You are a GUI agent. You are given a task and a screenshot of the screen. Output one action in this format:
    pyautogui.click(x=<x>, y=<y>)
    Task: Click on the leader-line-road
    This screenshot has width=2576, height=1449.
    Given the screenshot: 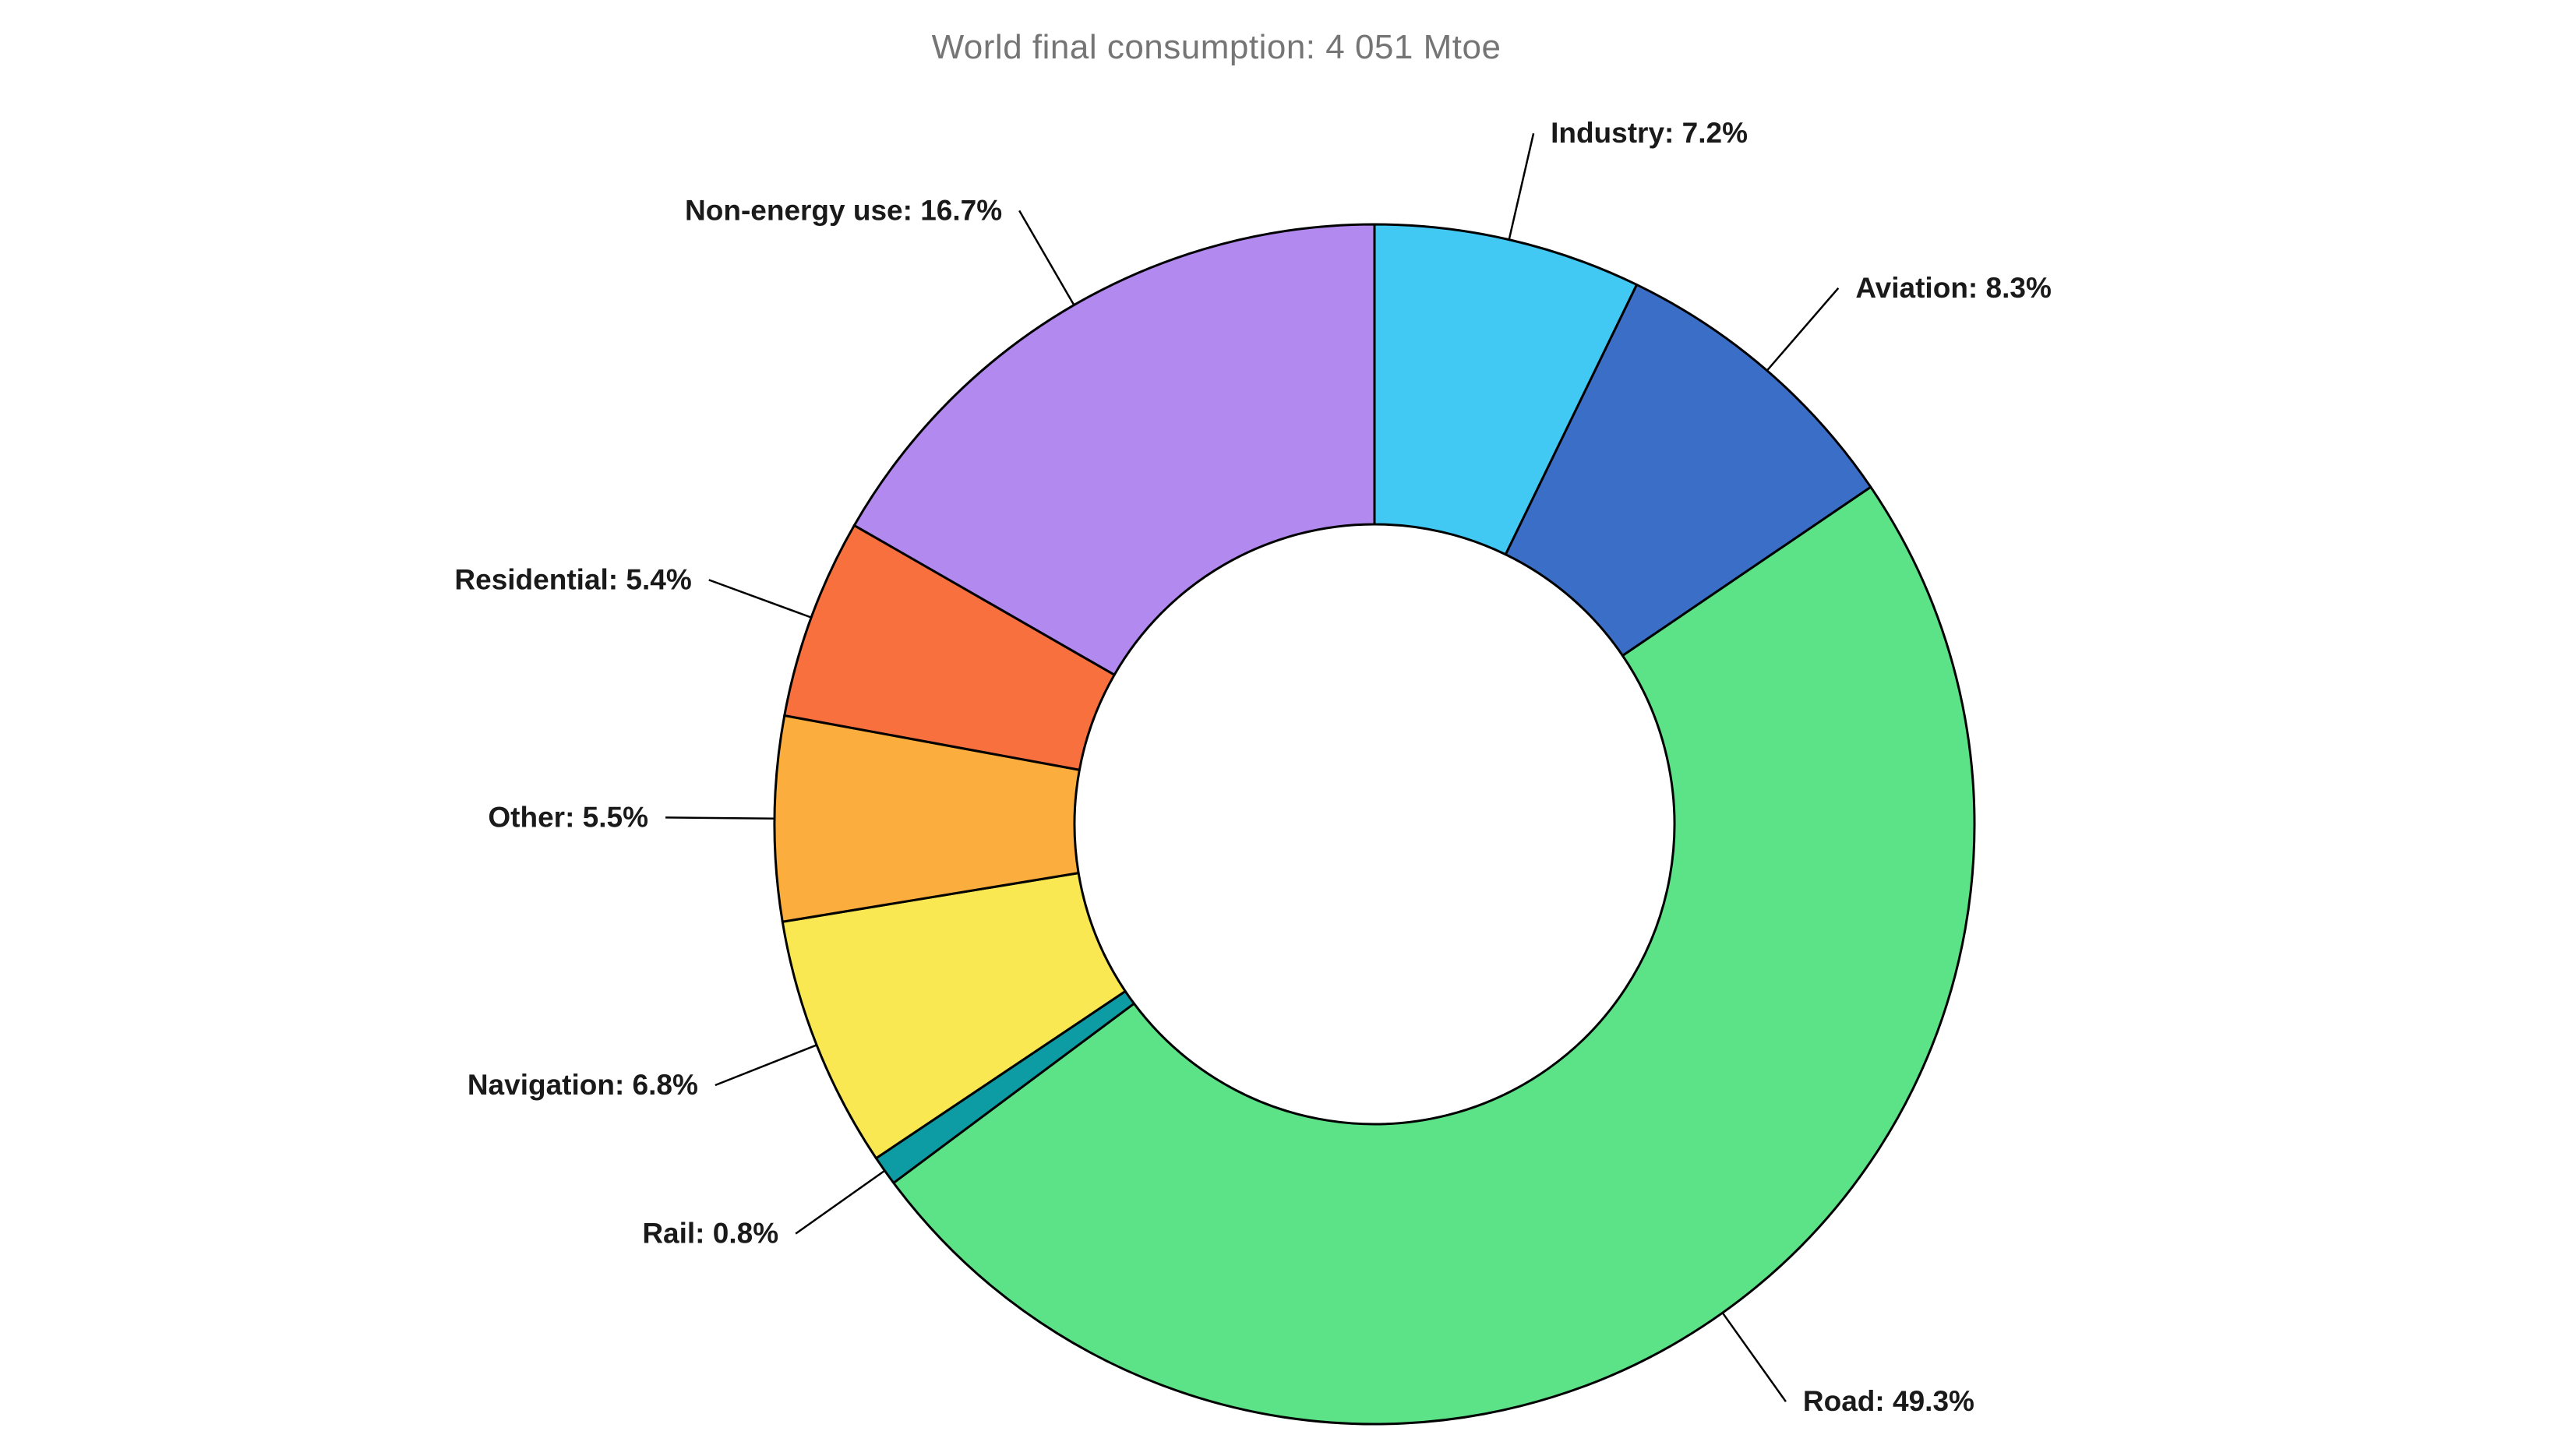 What is the action you would take?
    pyautogui.click(x=1754, y=1357)
    